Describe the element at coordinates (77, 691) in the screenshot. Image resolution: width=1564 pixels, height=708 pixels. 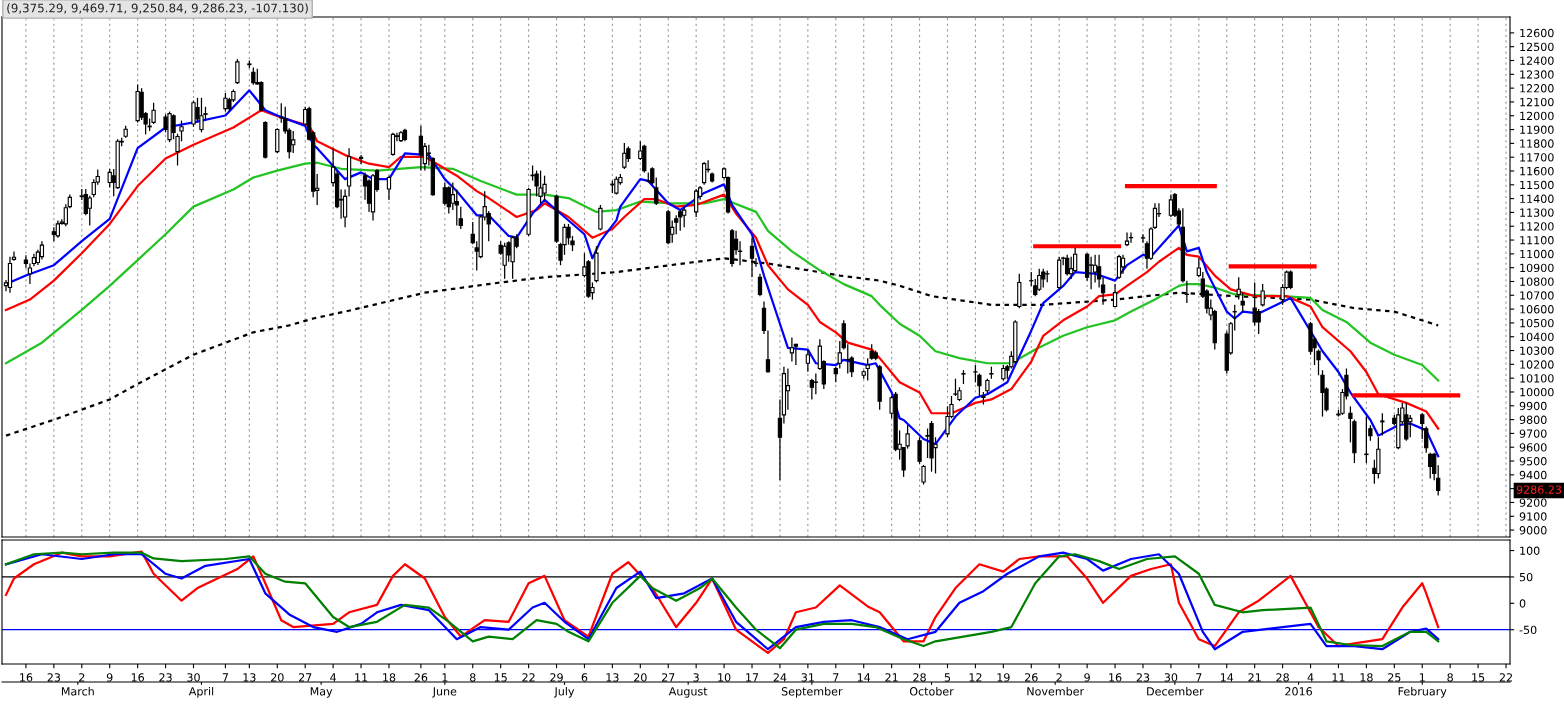
I see `x2-tick-label: March` at that location.